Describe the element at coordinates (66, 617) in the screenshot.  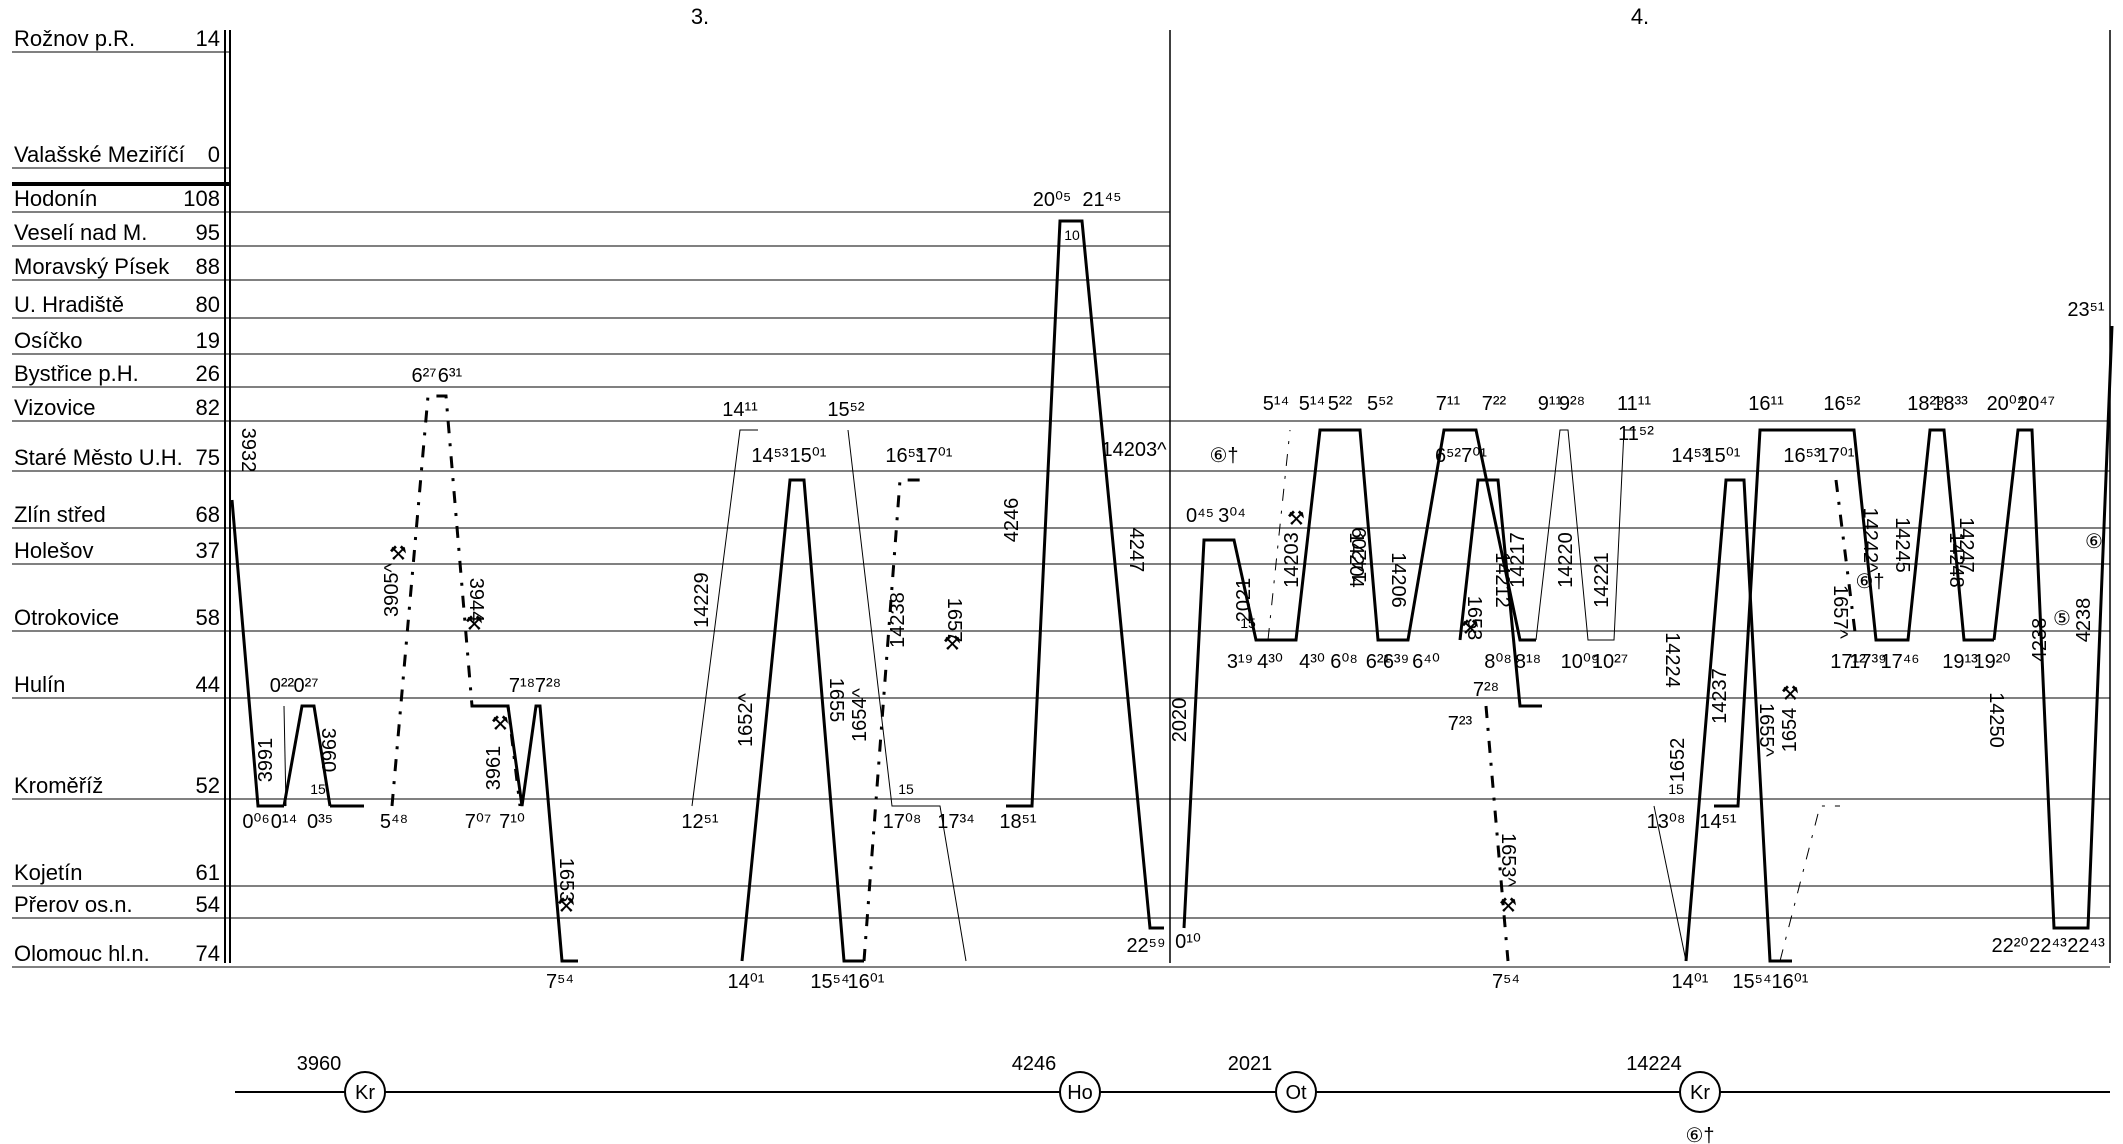
I see `station-name: Otrokovice` at that location.